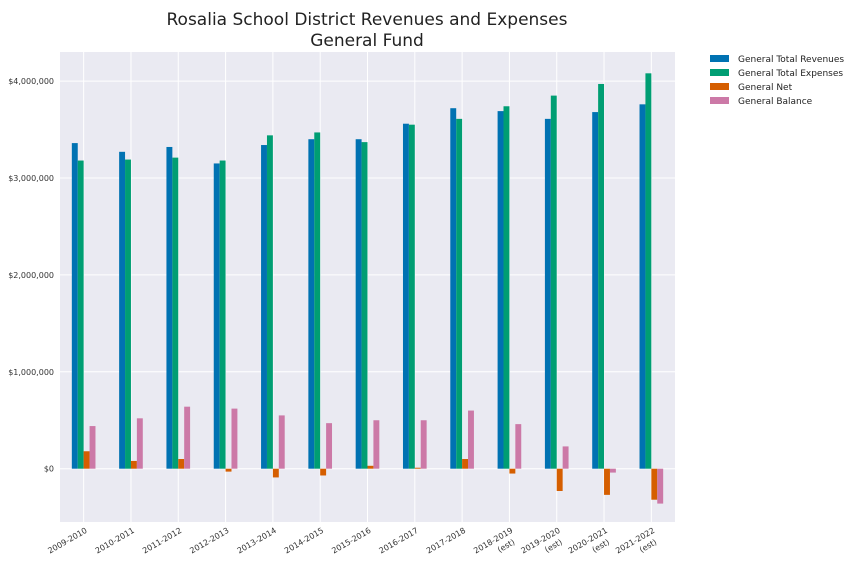  I want to click on x-tick-label: 2012-2013, so click(209, 541).